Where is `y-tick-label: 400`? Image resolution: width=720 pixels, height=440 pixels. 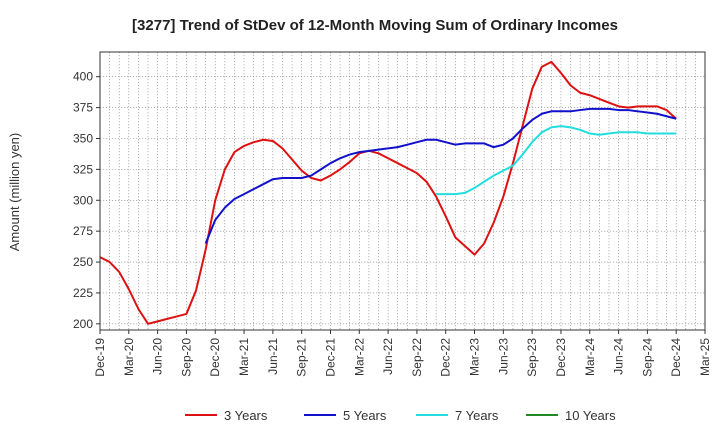
y-tick-label: 400 is located at coordinates (83, 77).